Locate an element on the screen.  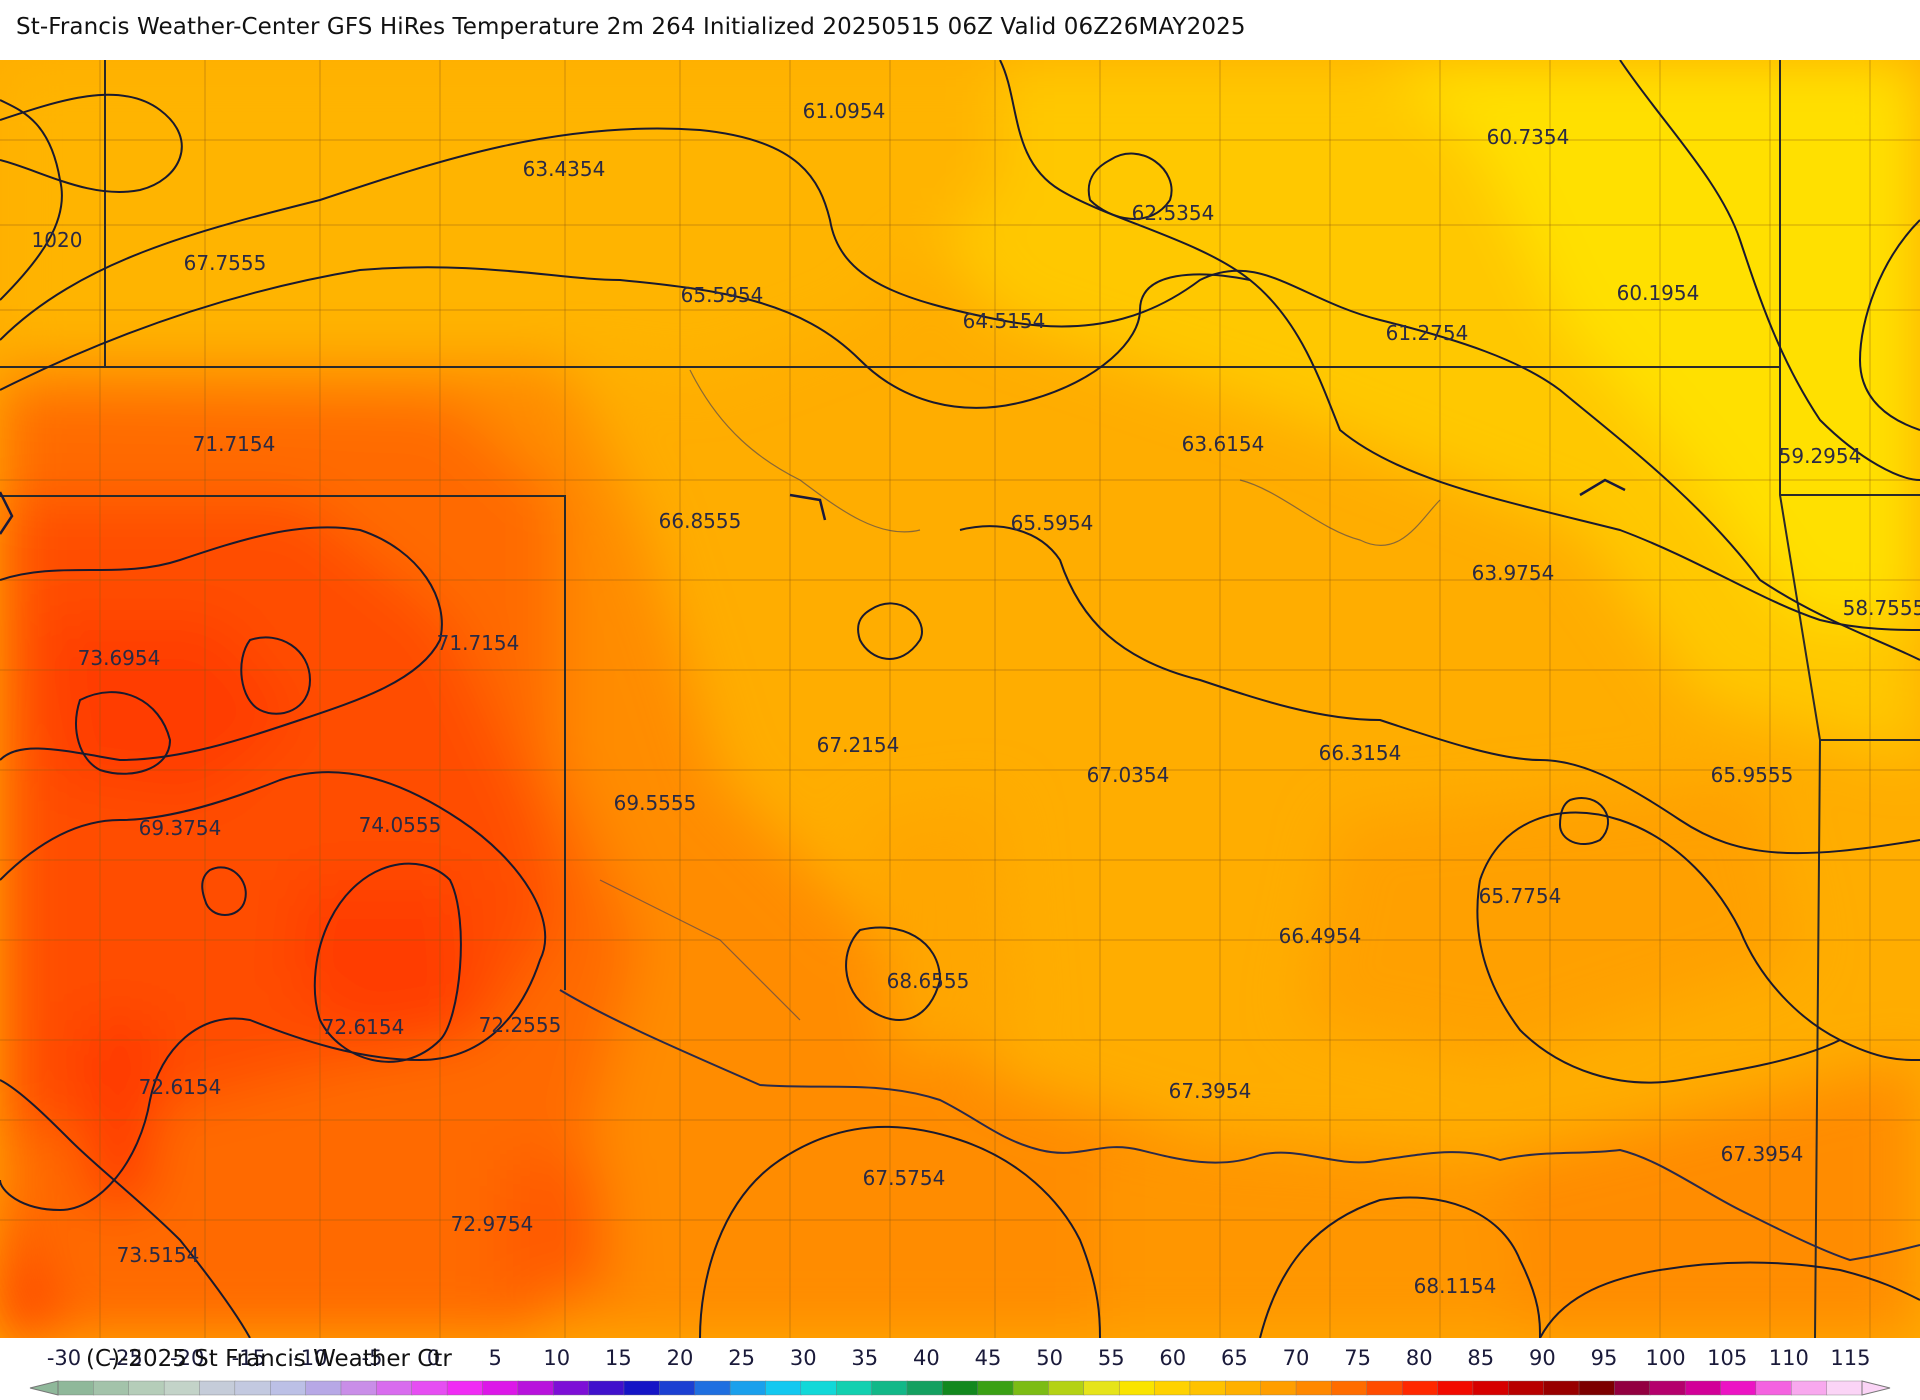
colorbar-tick-label: 5 is located at coordinates (495, 1358).